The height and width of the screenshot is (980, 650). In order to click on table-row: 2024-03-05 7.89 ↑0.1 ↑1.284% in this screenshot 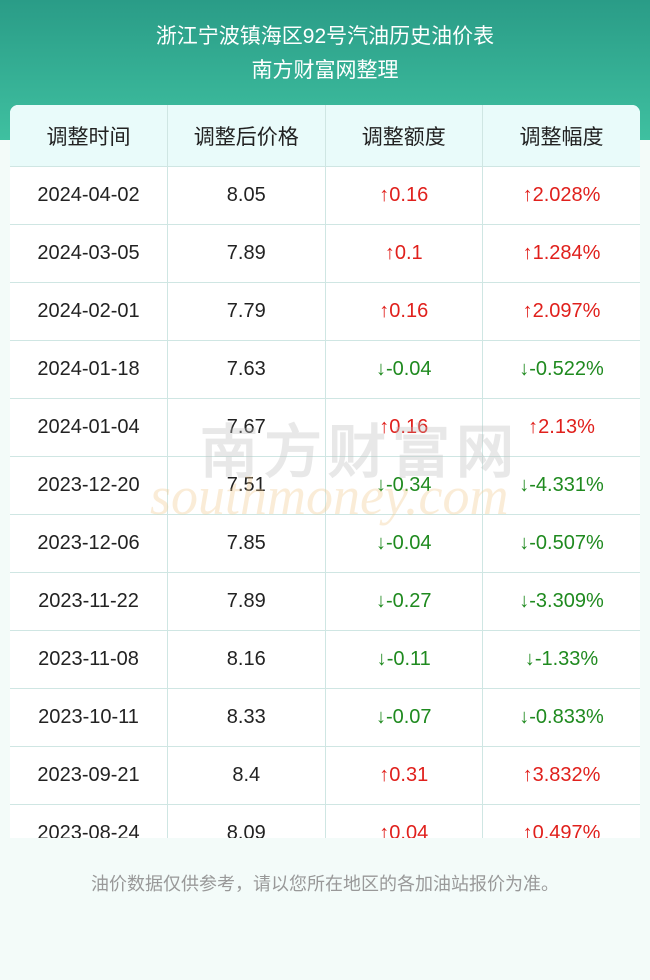, I will do `click(325, 253)`.